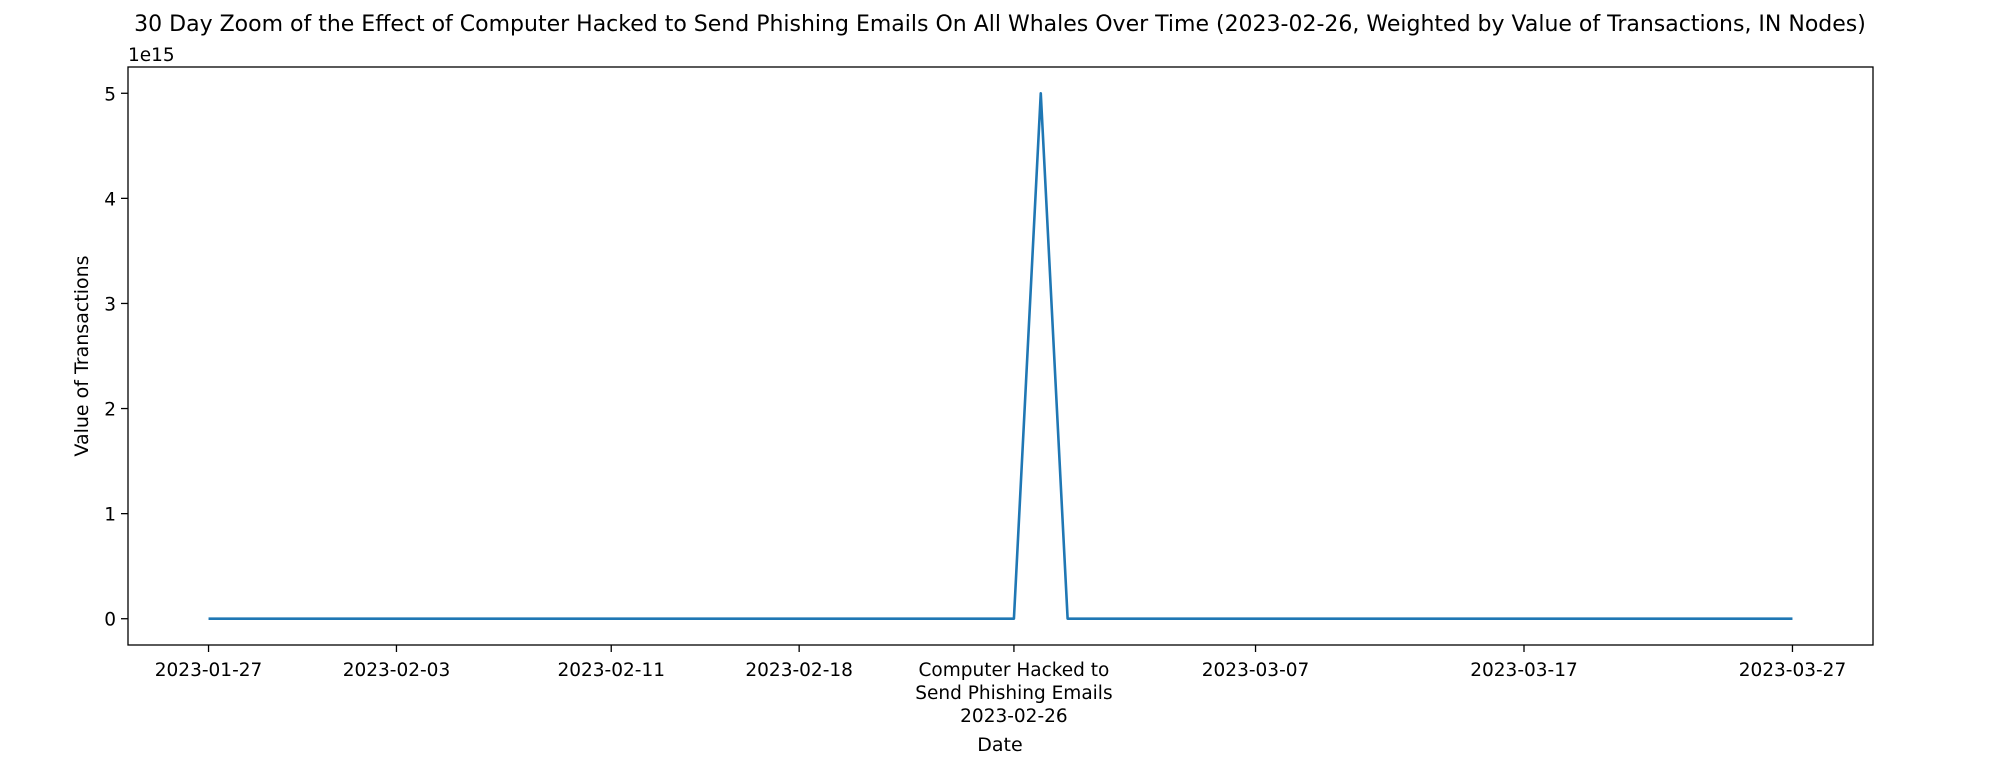  What do you see at coordinates (1524, 670) in the screenshot?
I see `x-tick-label: 2023-03-17` at bounding box center [1524, 670].